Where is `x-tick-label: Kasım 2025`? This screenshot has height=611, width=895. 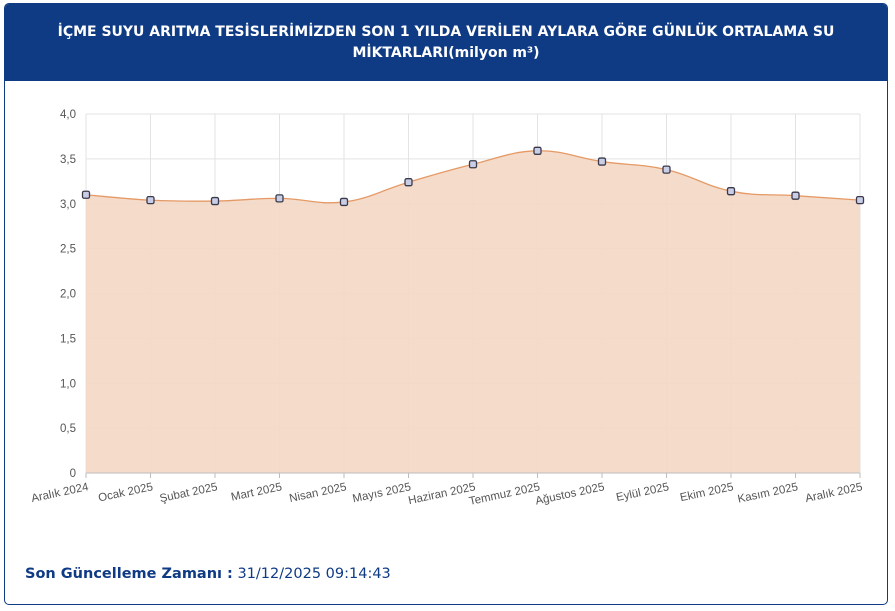 x-tick-label: Kasım 2025 is located at coordinates (768, 493).